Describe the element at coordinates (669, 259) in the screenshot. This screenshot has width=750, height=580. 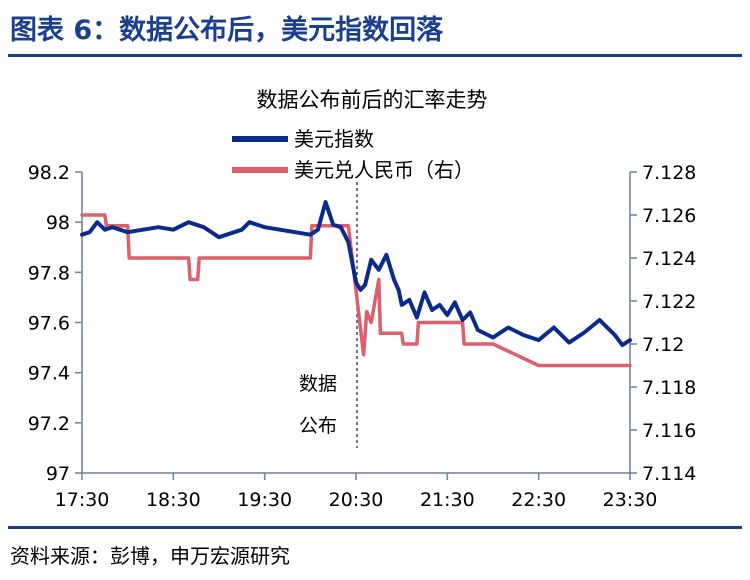
I see `right-tick-label: 7.124` at that location.